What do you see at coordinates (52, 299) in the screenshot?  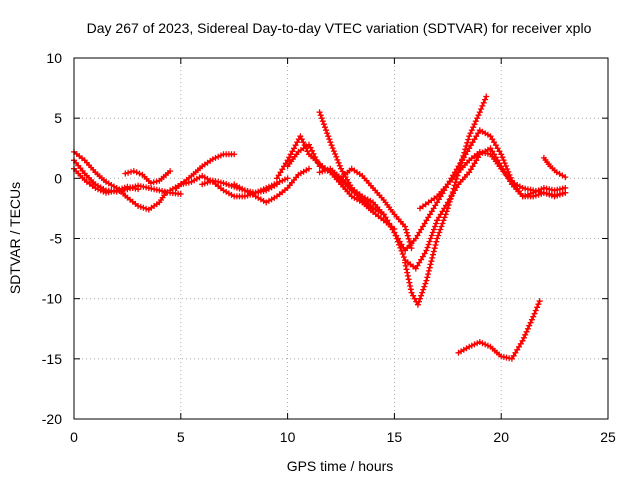 I see `y-tick-label: -10` at bounding box center [52, 299].